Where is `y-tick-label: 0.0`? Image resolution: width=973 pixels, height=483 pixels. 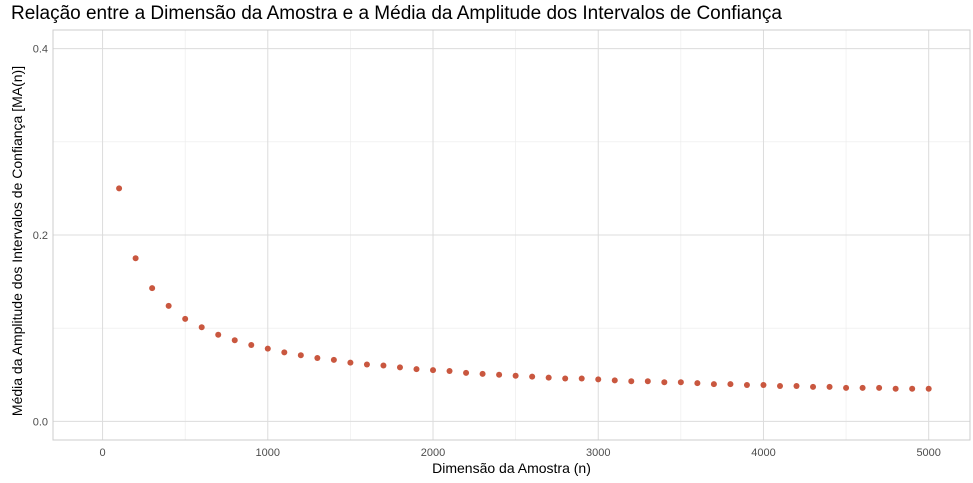
y-tick-label: 0.0 is located at coordinates (40, 422).